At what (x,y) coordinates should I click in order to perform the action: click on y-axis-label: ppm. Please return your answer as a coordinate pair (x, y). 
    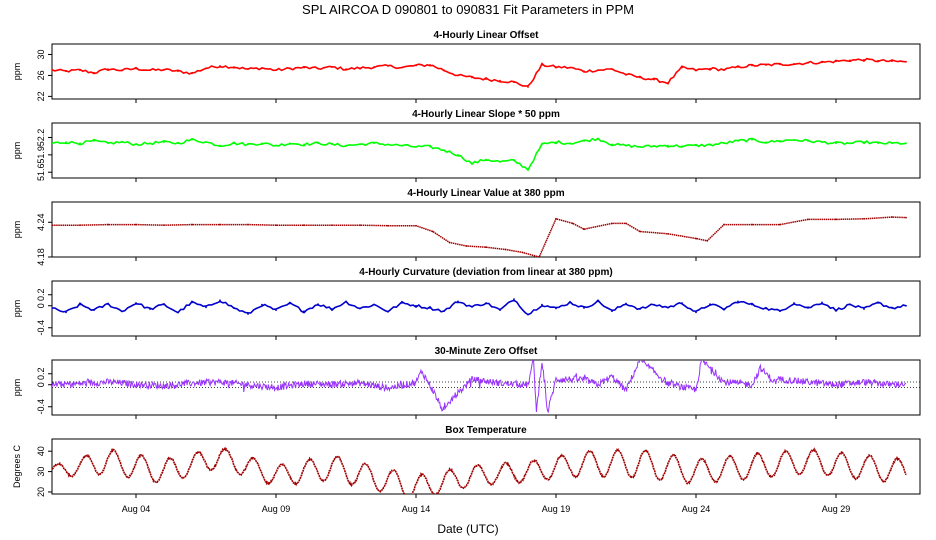
    Looking at the image, I should click on (17, 151).